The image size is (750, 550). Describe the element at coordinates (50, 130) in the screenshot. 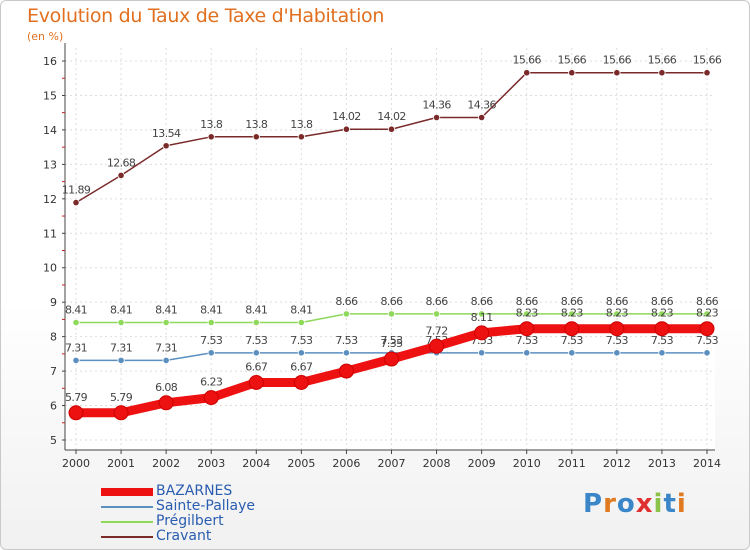

I see `y-tick-label: 14` at that location.